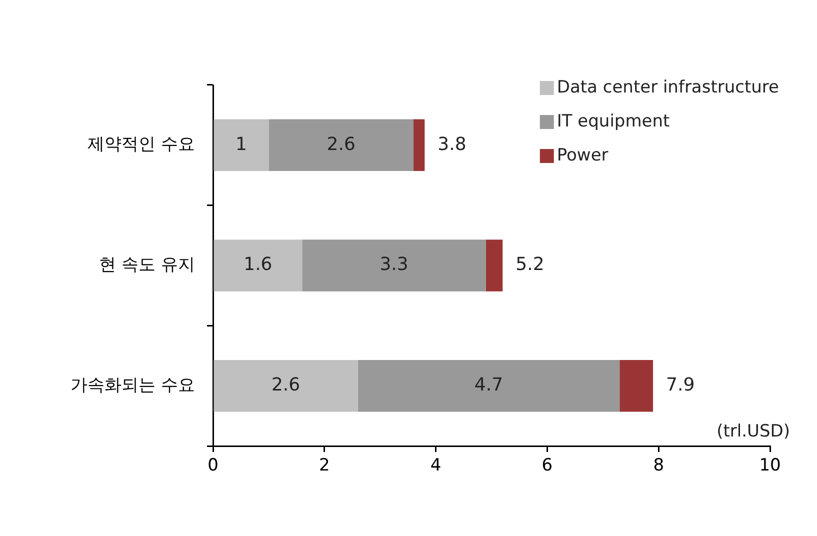 The image size is (817, 536). I want to click on total-label: 3.8, so click(452, 144).